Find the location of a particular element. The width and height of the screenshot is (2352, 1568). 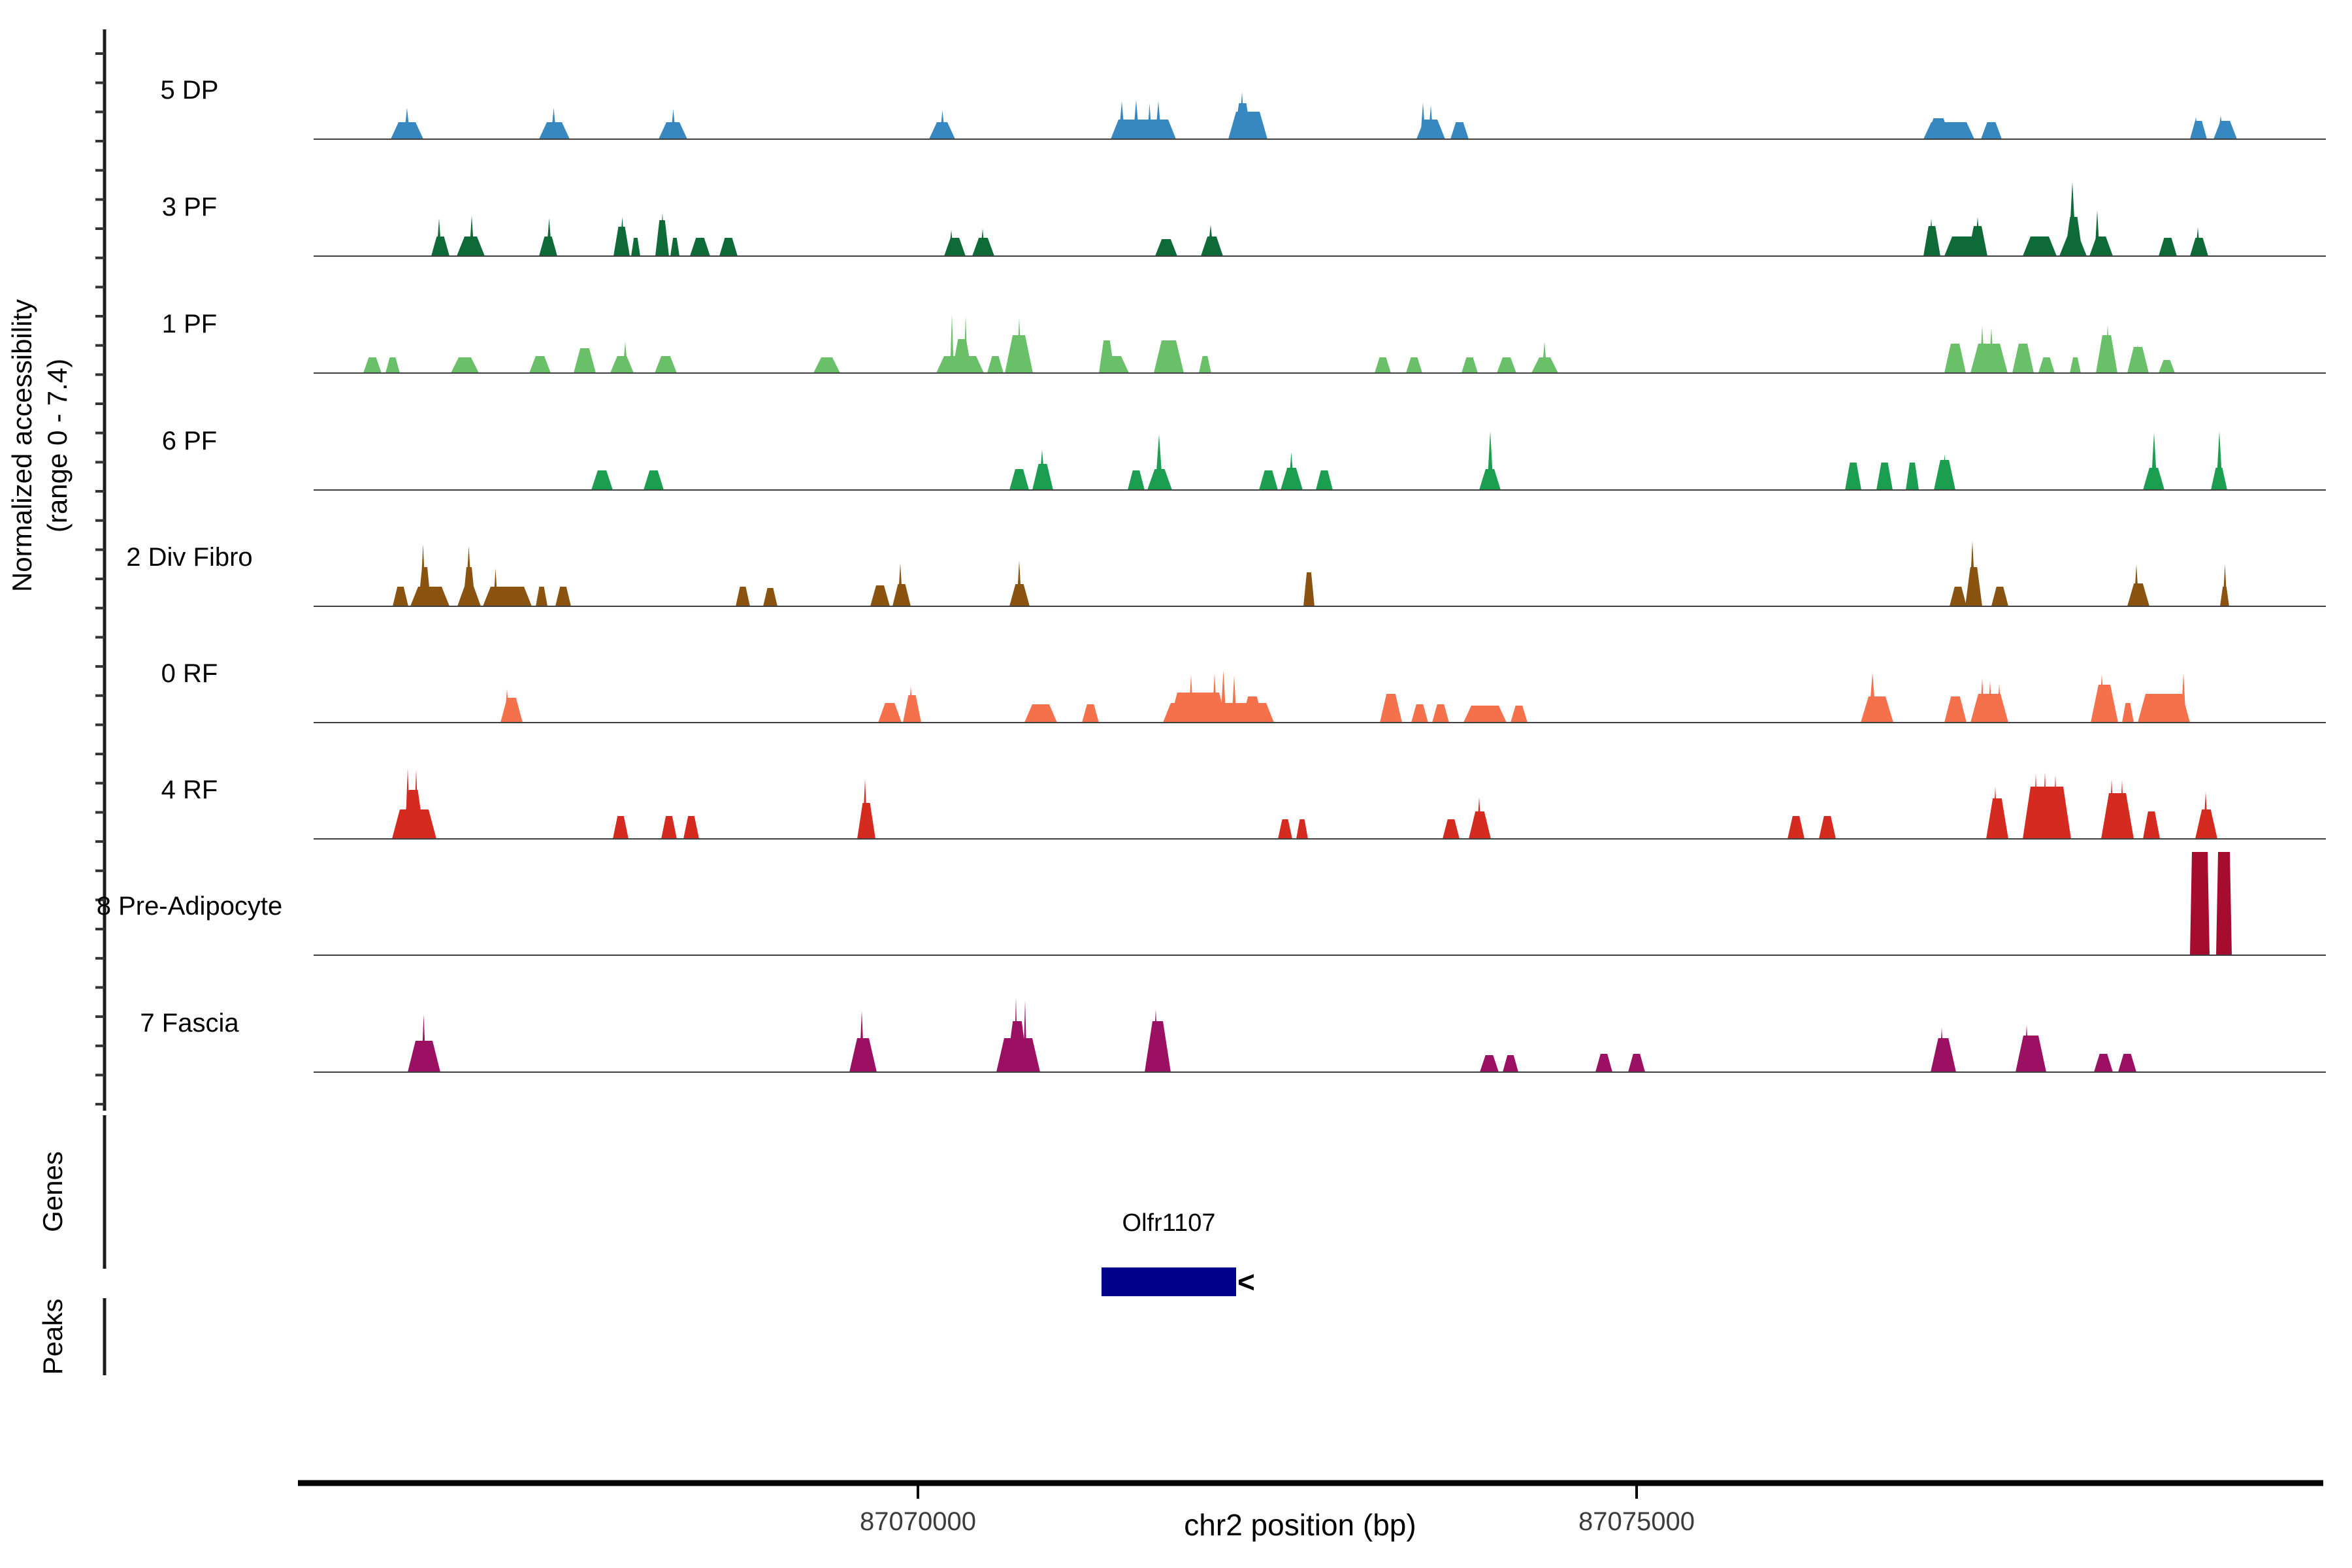

x-tick-label: 87070000 is located at coordinates (918, 1521).